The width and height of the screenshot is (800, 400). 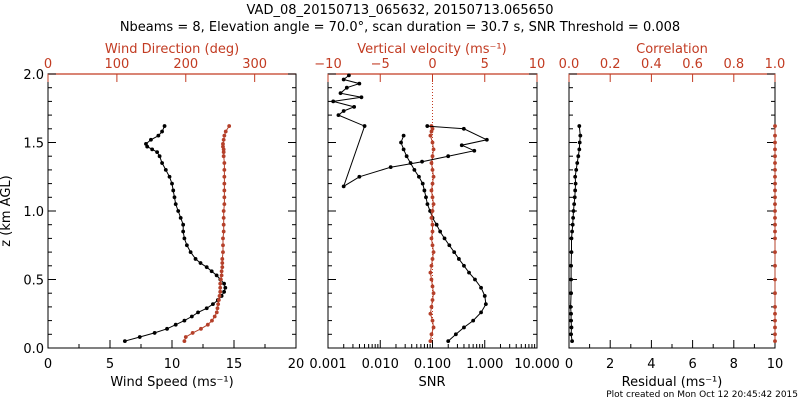 What do you see at coordinates (400, 10) in the screenshot?
I see `title-line-1: VAD_08_20150713_065632, 20150713.065650` at bounding box center [400, 10].